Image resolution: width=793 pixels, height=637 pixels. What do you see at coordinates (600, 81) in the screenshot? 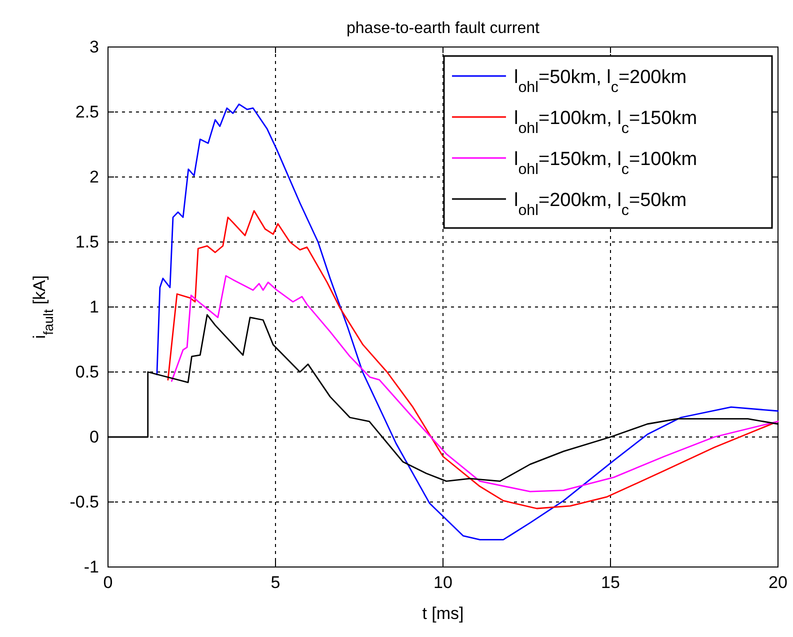
I see `legend-label: l$_{ohl}$=50km, l$_{c}$=200km` at bounding box center [600, 81].